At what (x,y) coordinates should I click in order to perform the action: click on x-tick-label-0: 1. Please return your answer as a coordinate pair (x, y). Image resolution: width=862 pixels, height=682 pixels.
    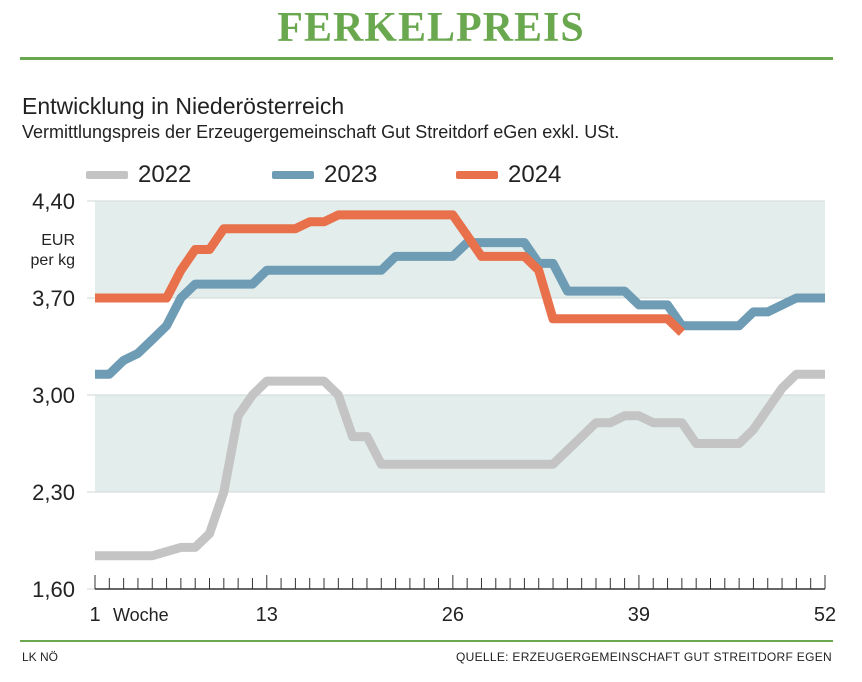
    Looking at the image, I should click on (94, 615).